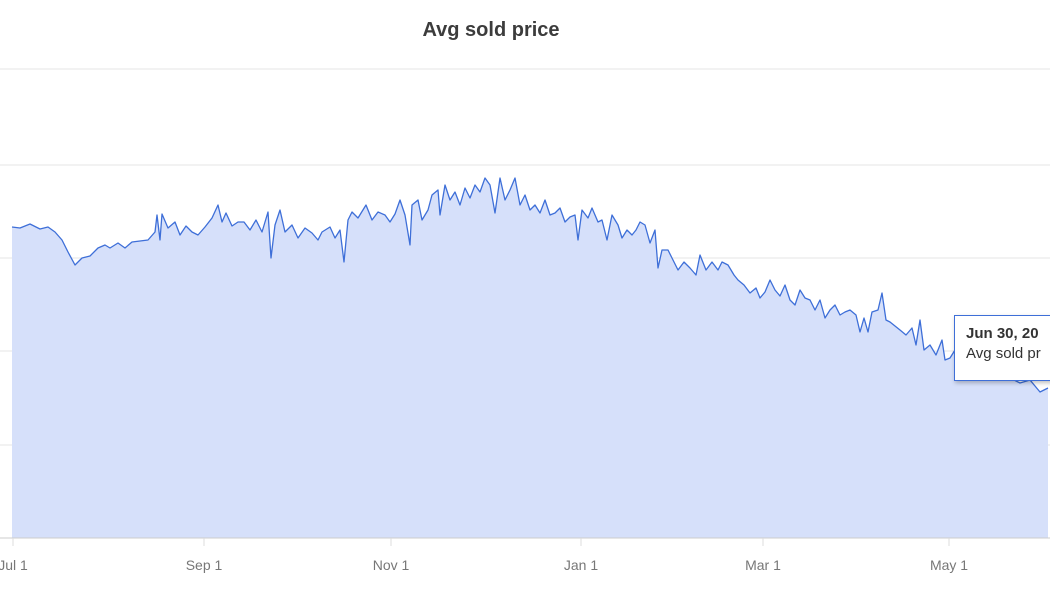 The height and width of the screenshot is (600, 1050). What do you see at coordinates (581, 565) in the screenshot?
I see `x-tick-label: Jan 1` at bounding box center [581, 565].